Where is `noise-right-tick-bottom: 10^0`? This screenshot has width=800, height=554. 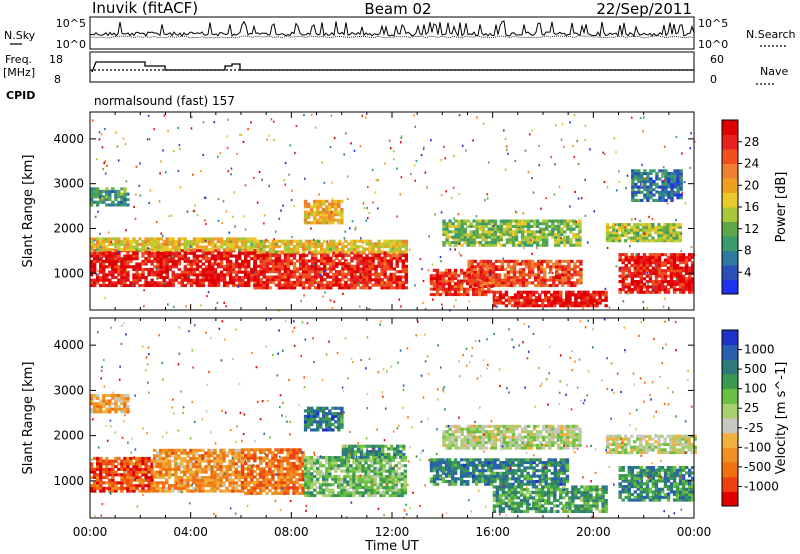 noise-right-tick-bottom: 10^0 is located at coordinates (713, 44).